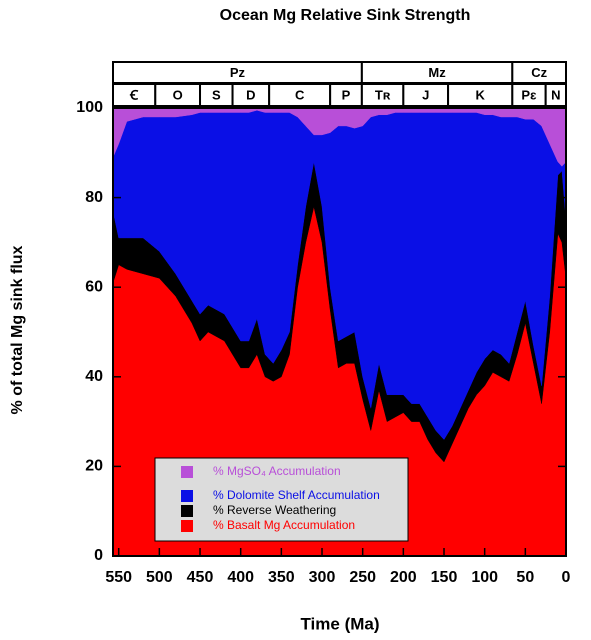 The width and height of the screenshot is (591, 640). Describe the element at coordinates (566, 577) in the screenshot. I see `x-tick-label: 0` at that location.